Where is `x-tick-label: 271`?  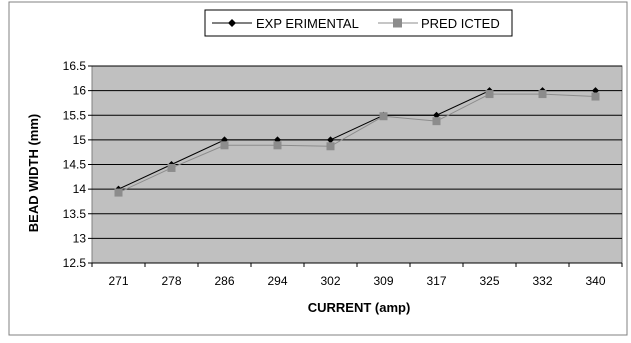 x-tick-label: 271 is located at coordinates (118, 281).